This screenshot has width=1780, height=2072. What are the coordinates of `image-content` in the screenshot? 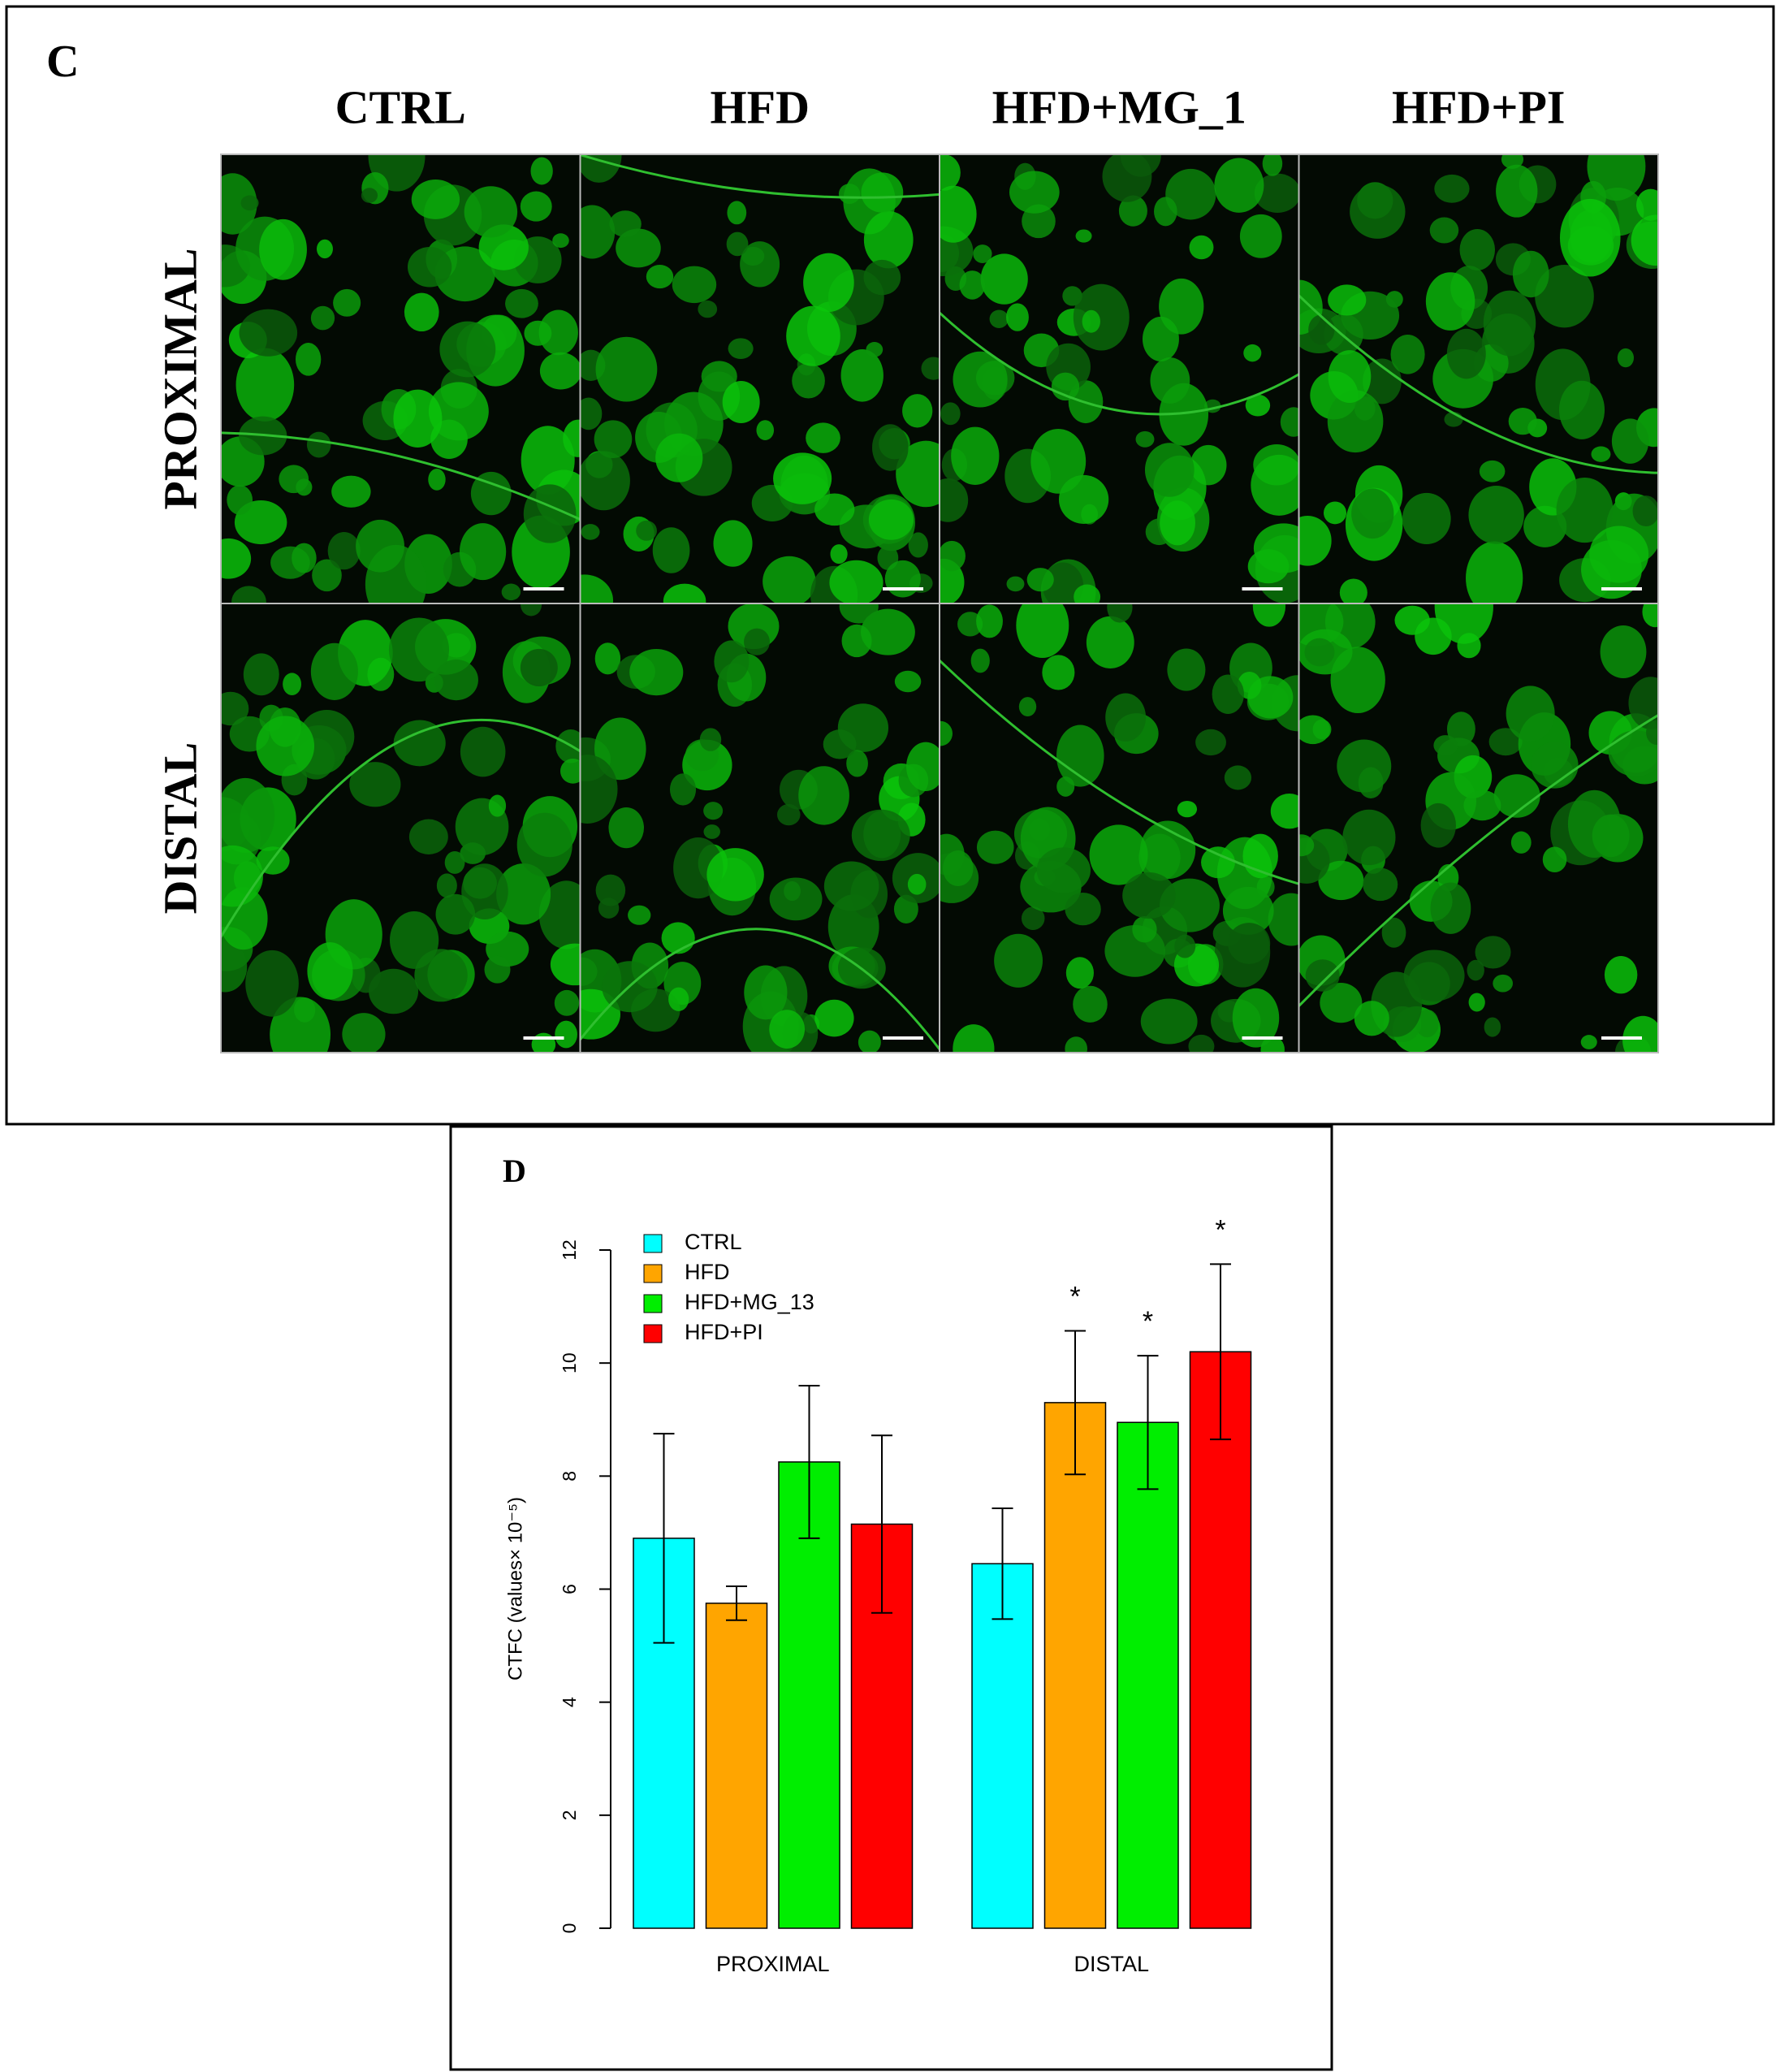 It's located at (1119, 828).